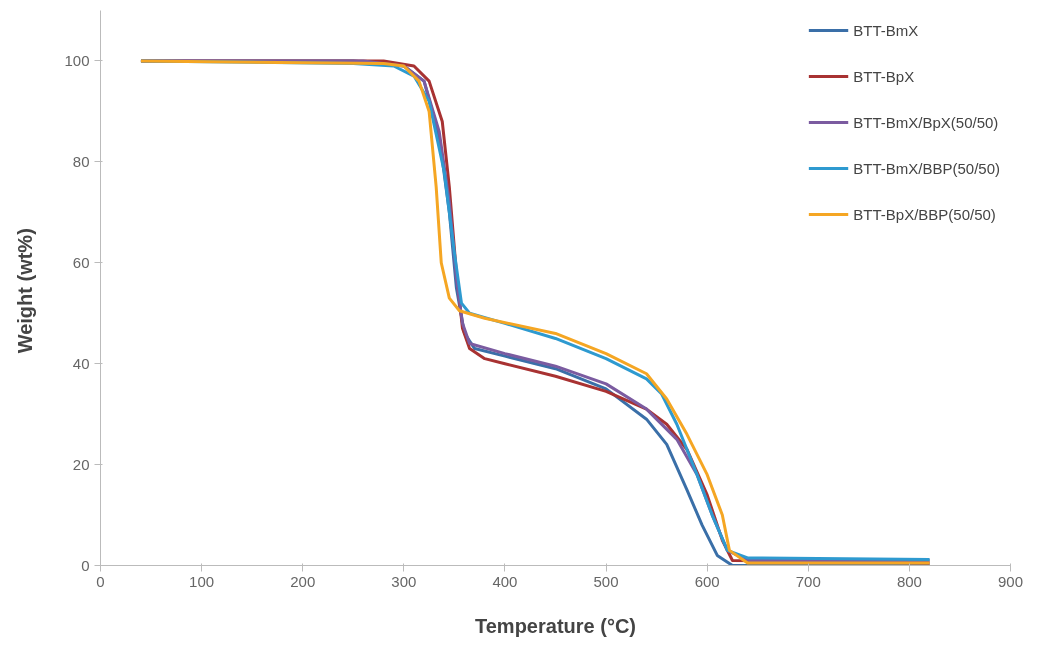 The width and height of the screenshot is (1057, 670). I want to click on legend-label: BTT-BmX, so click(886, 30).